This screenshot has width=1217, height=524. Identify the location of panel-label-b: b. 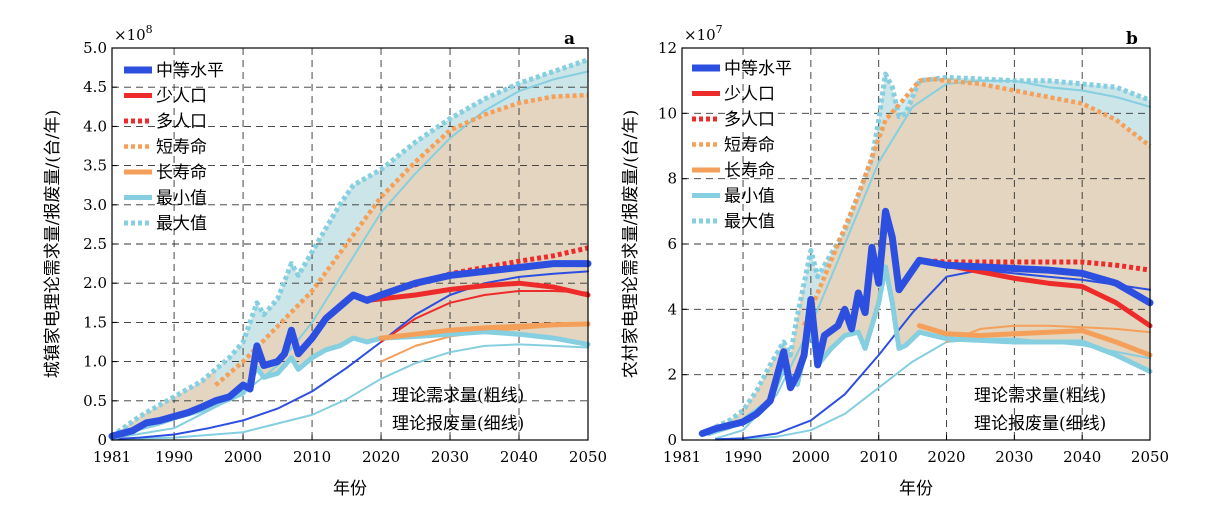
(1132, 39).